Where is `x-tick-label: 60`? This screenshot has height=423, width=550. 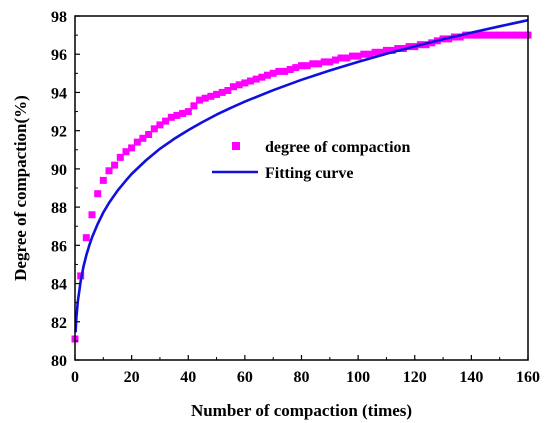
x-tick-label: 60 is located at coordinates (245, 377).